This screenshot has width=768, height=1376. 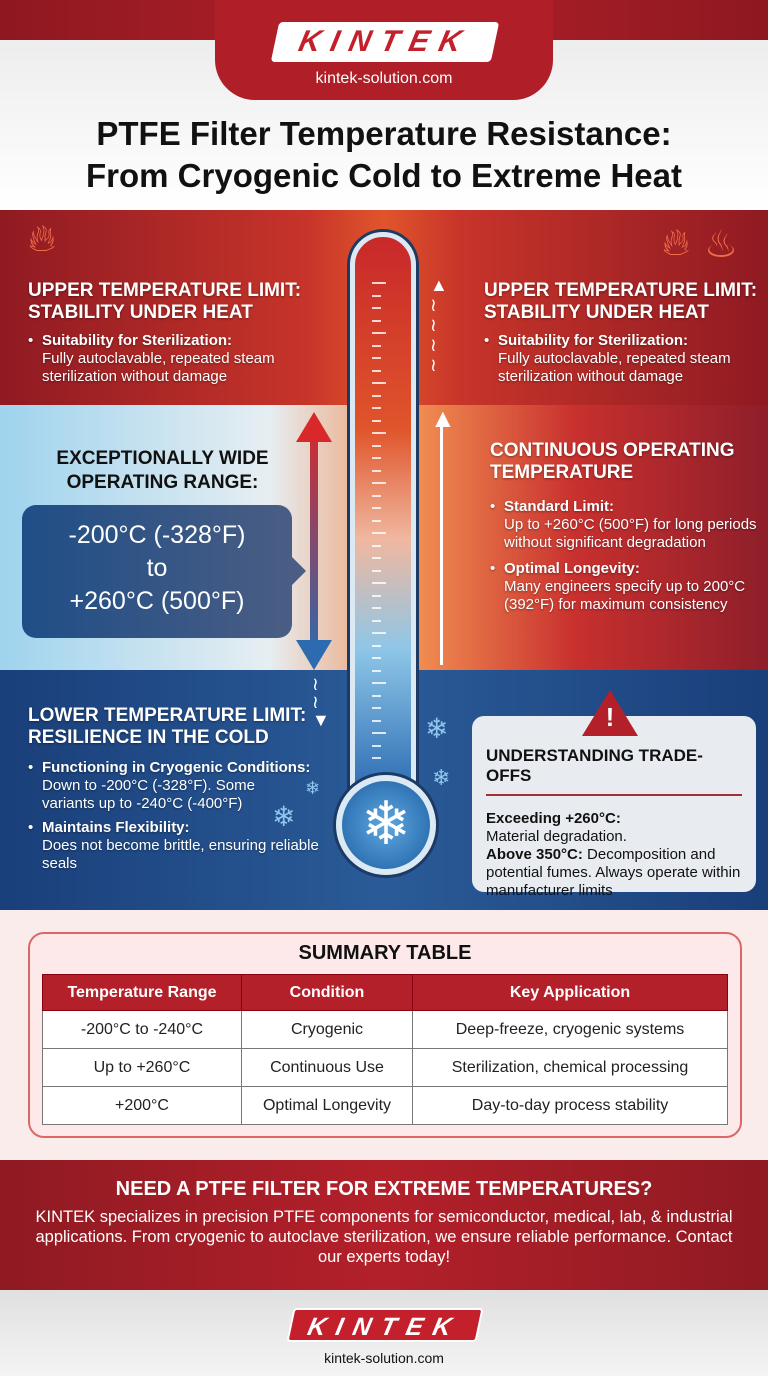 I want to click on table-cell: Continuous Use, so click(x=327, y=1067).